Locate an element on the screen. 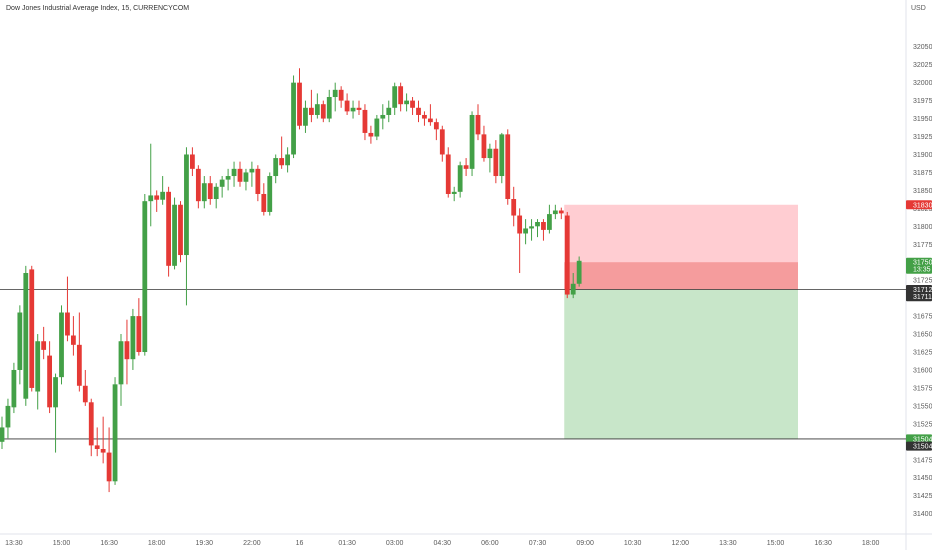 Image resolution: width=932 pixels, height=550 pixels. time-tick-label: 01:30 is located at coordinates (347, 543).